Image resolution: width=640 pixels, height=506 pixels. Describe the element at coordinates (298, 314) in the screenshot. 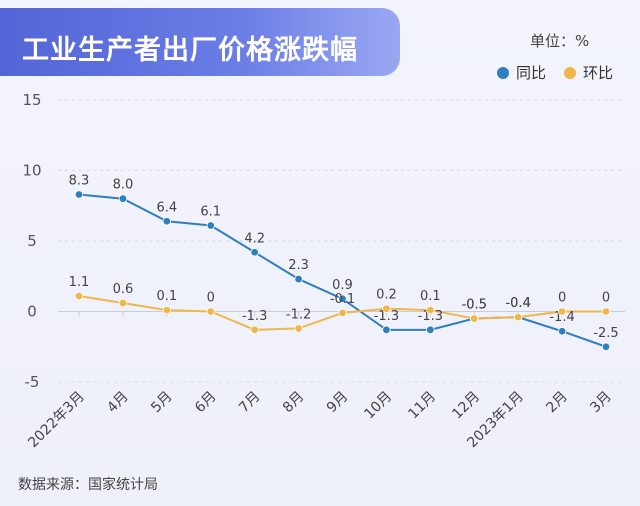

I see `data-label-mom: -1.2` at that location.